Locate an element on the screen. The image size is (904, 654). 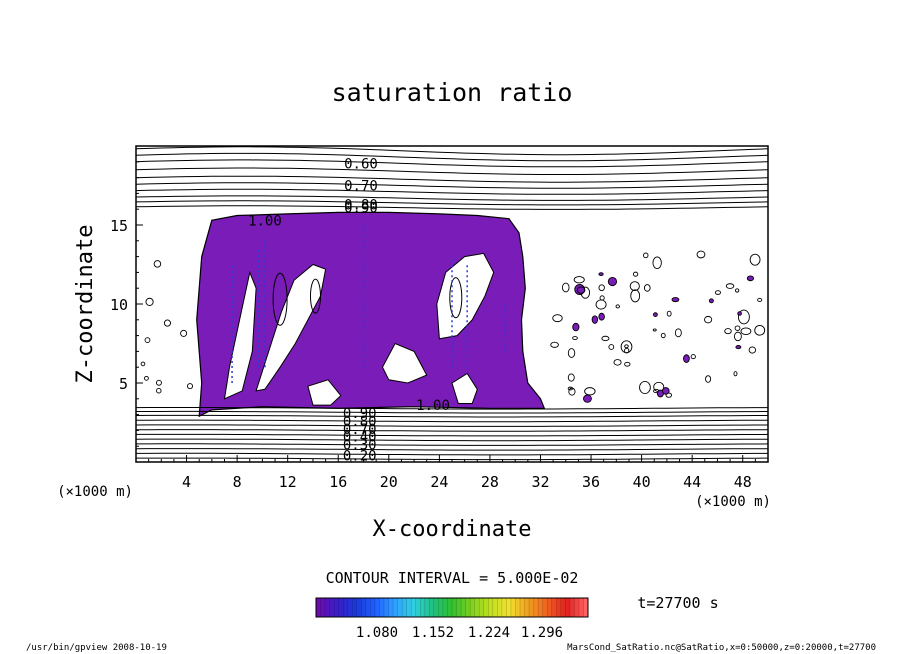
contour-label: 0.80 is located at coordinates (360, 422).